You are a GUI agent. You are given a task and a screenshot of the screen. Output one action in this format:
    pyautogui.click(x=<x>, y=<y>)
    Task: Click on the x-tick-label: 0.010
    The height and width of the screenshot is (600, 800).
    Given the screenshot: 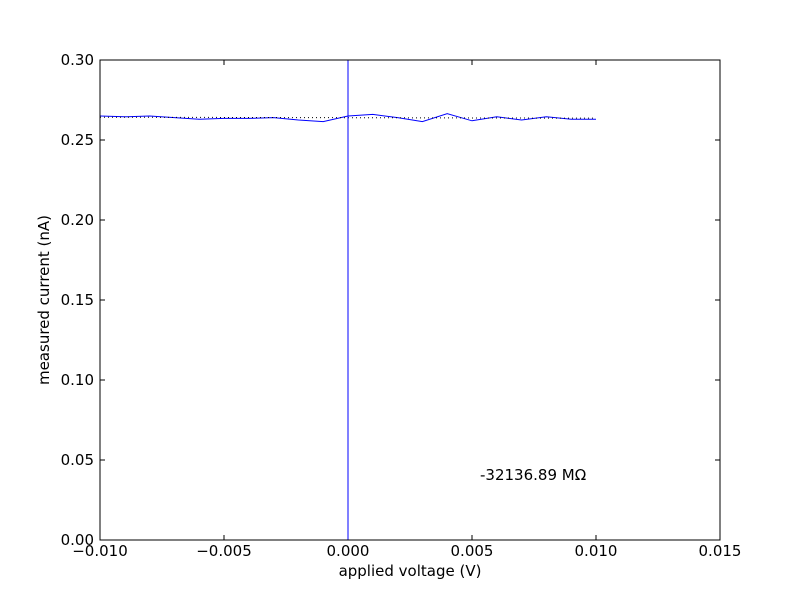 What is the action you would take?
    pyautogui.click(x=596, y=551)
    